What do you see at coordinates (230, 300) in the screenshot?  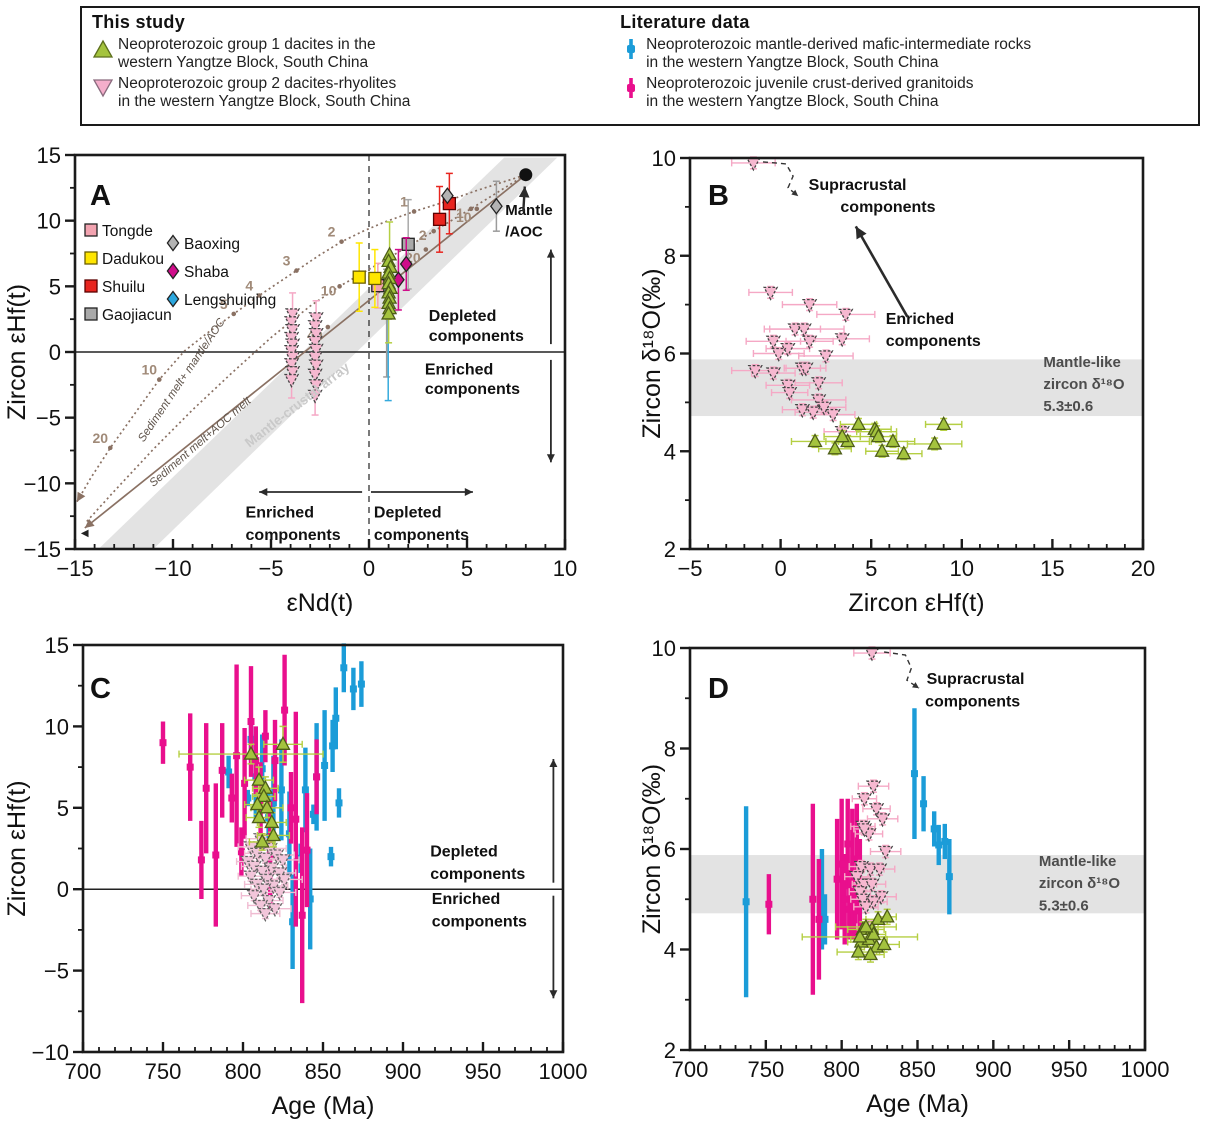 I see `svg-text: Lengshuiqing` at bounding box center [230, 300].